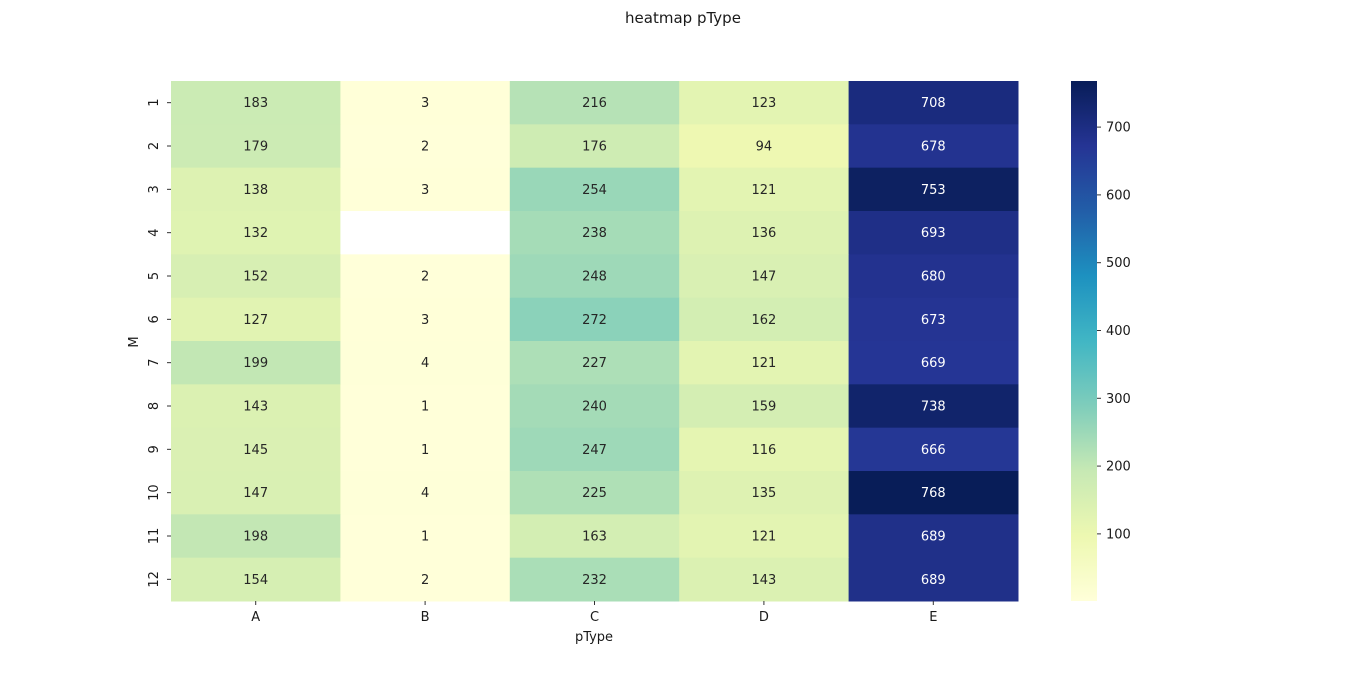 This screenshot has width=1366, height=675. Describe the element at coordinates (683, 18) in the screenshot. I see `chart-title: heatmap pType` at that location.